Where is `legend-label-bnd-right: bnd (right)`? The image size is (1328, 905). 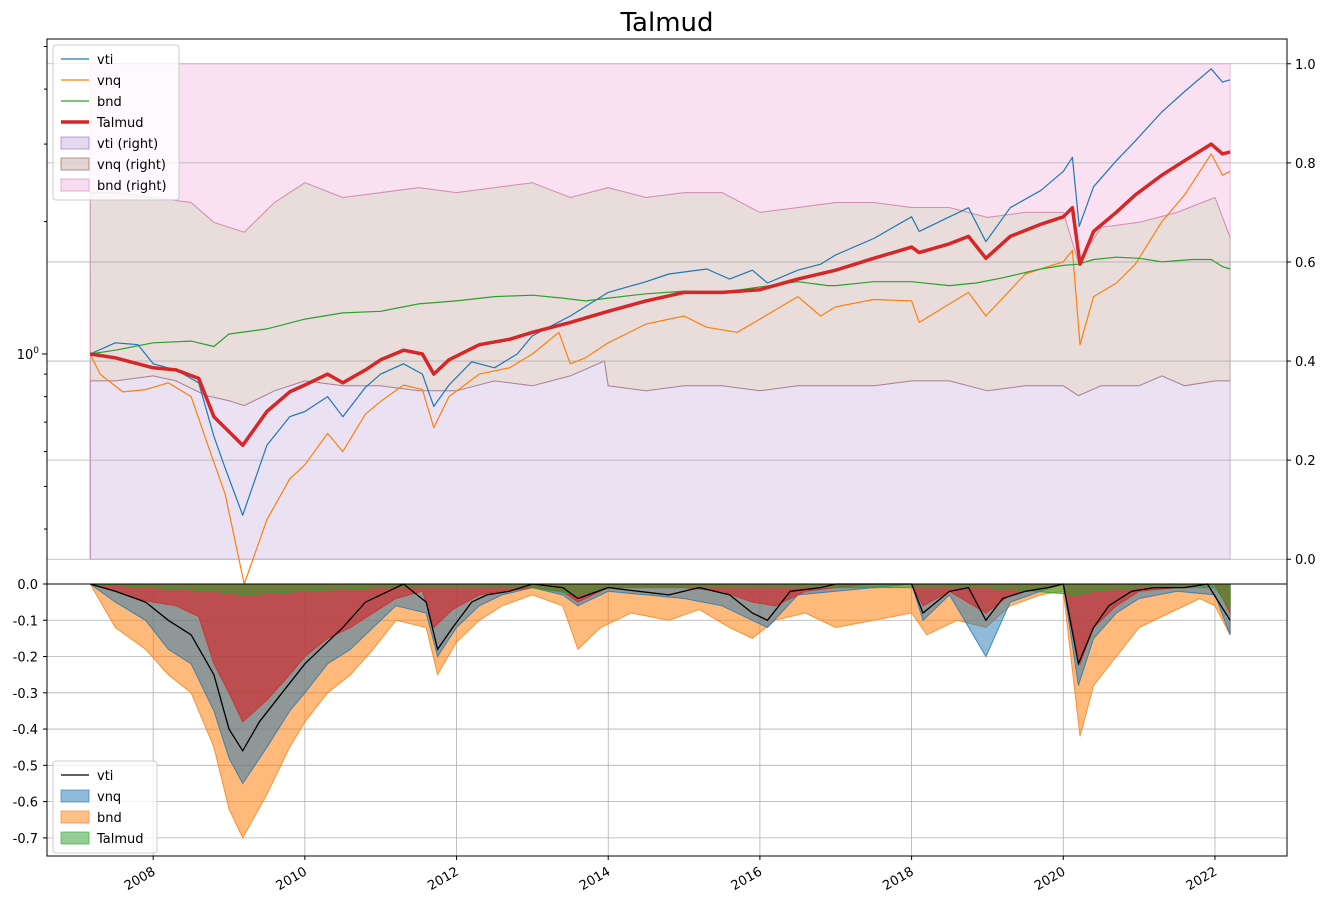 legend-label-bnd-right: bnd (right) is located at coordinates (132, 186).